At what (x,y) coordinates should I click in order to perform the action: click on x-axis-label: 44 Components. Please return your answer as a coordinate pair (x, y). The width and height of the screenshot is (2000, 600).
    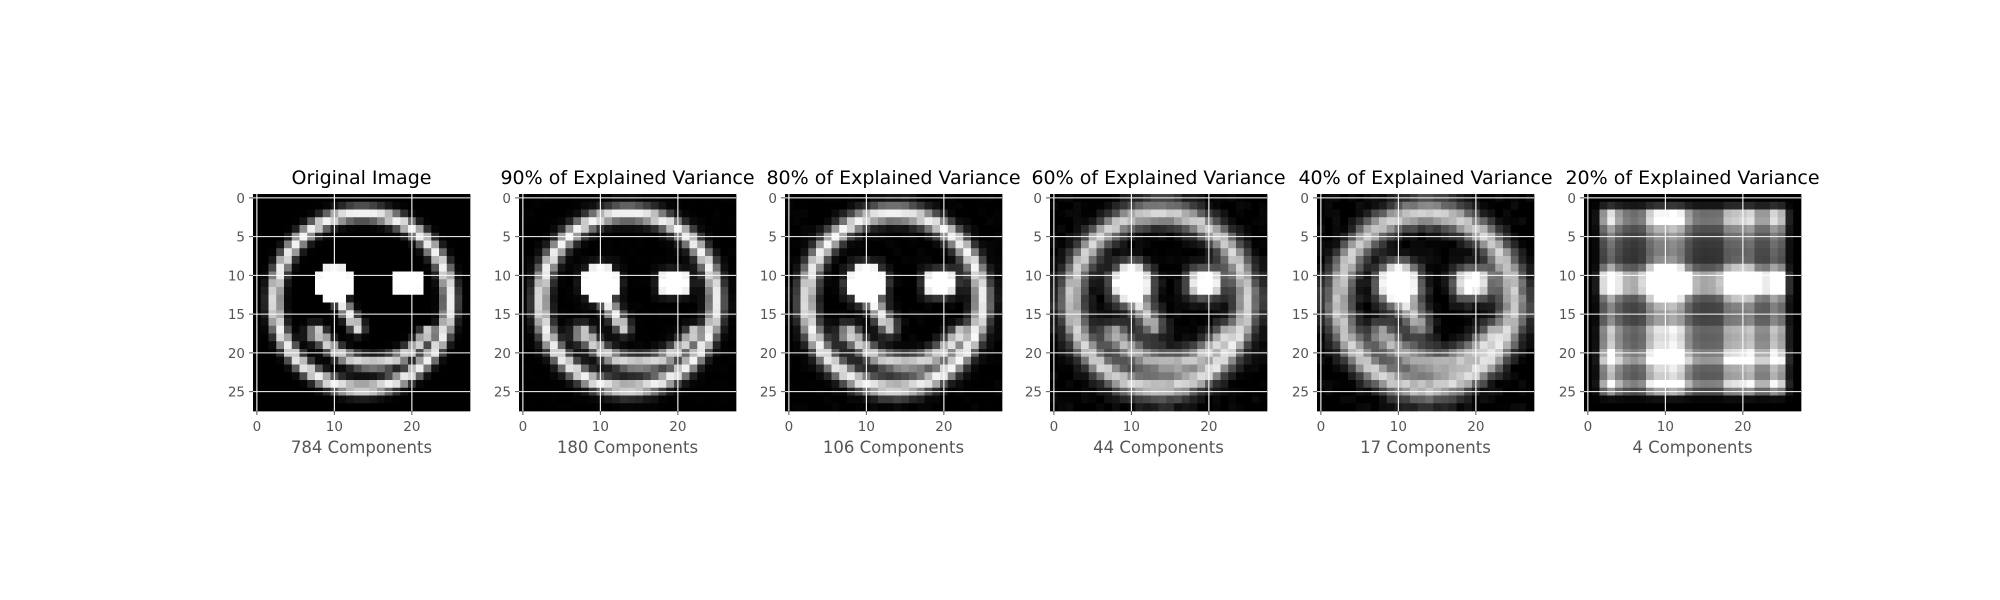
    Looking at the image, I should click on (1158, 447).